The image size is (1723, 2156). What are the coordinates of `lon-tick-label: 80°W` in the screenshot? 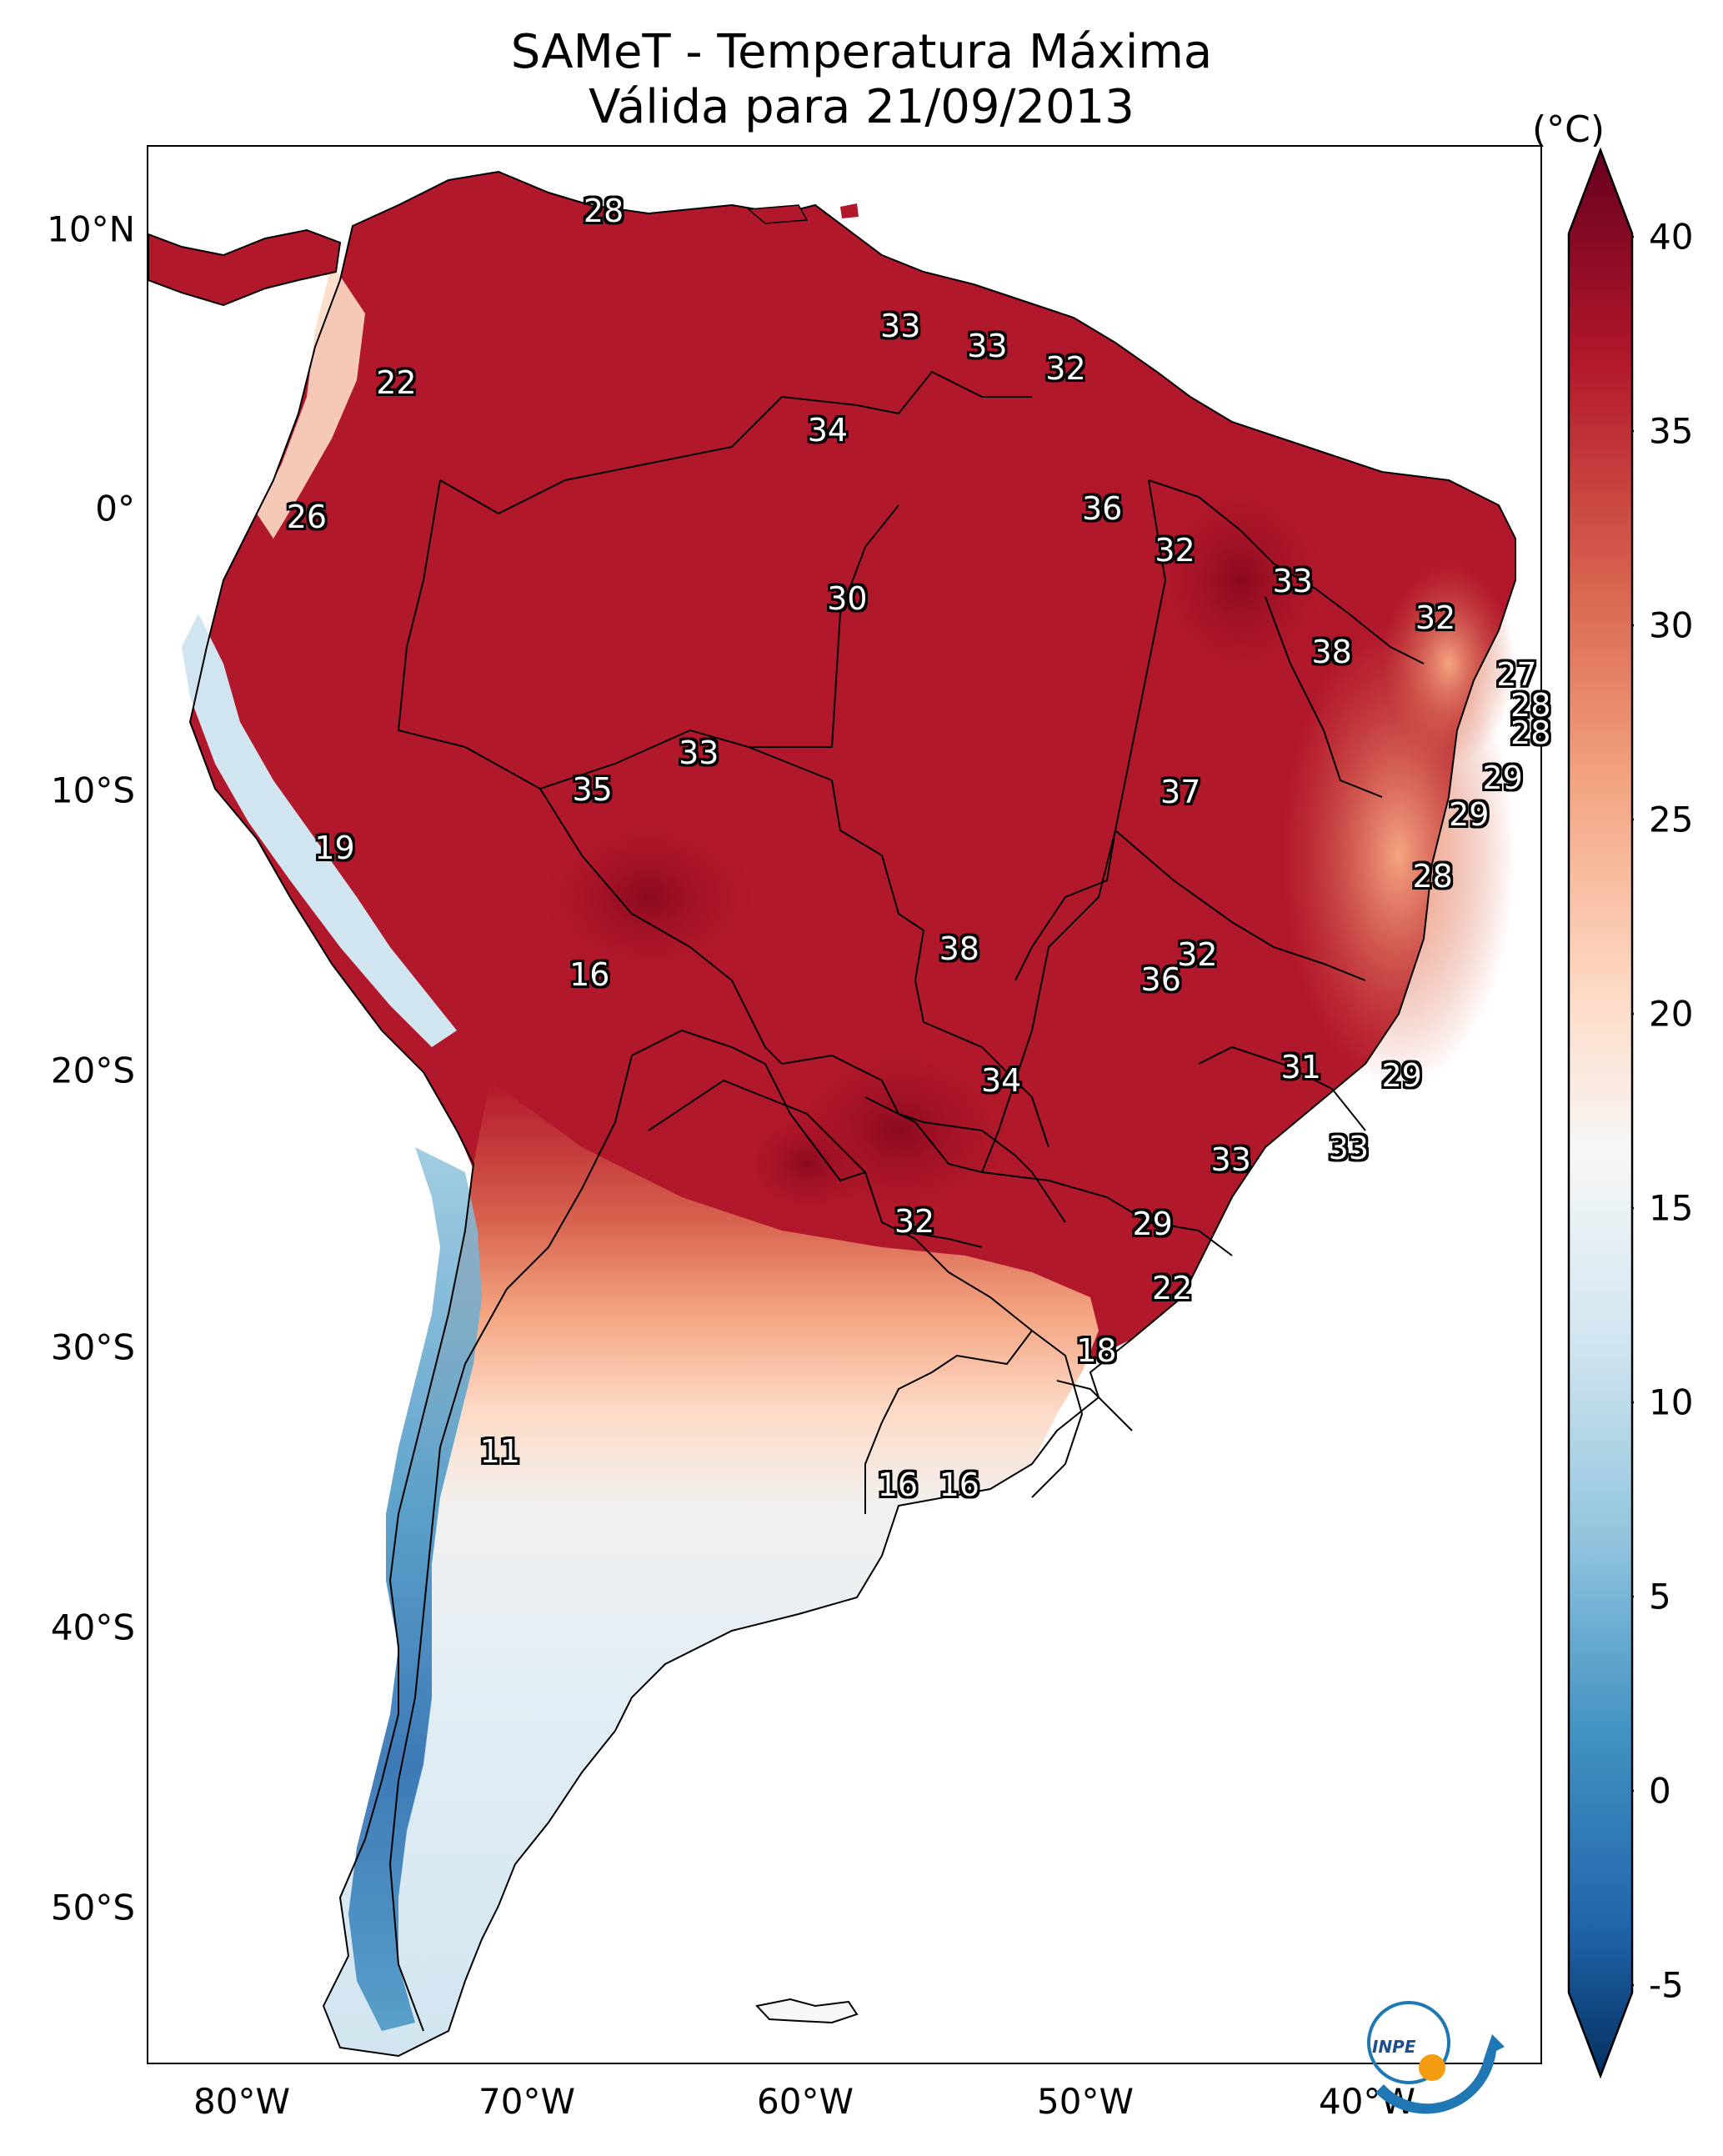 It's located at (241, 2101).